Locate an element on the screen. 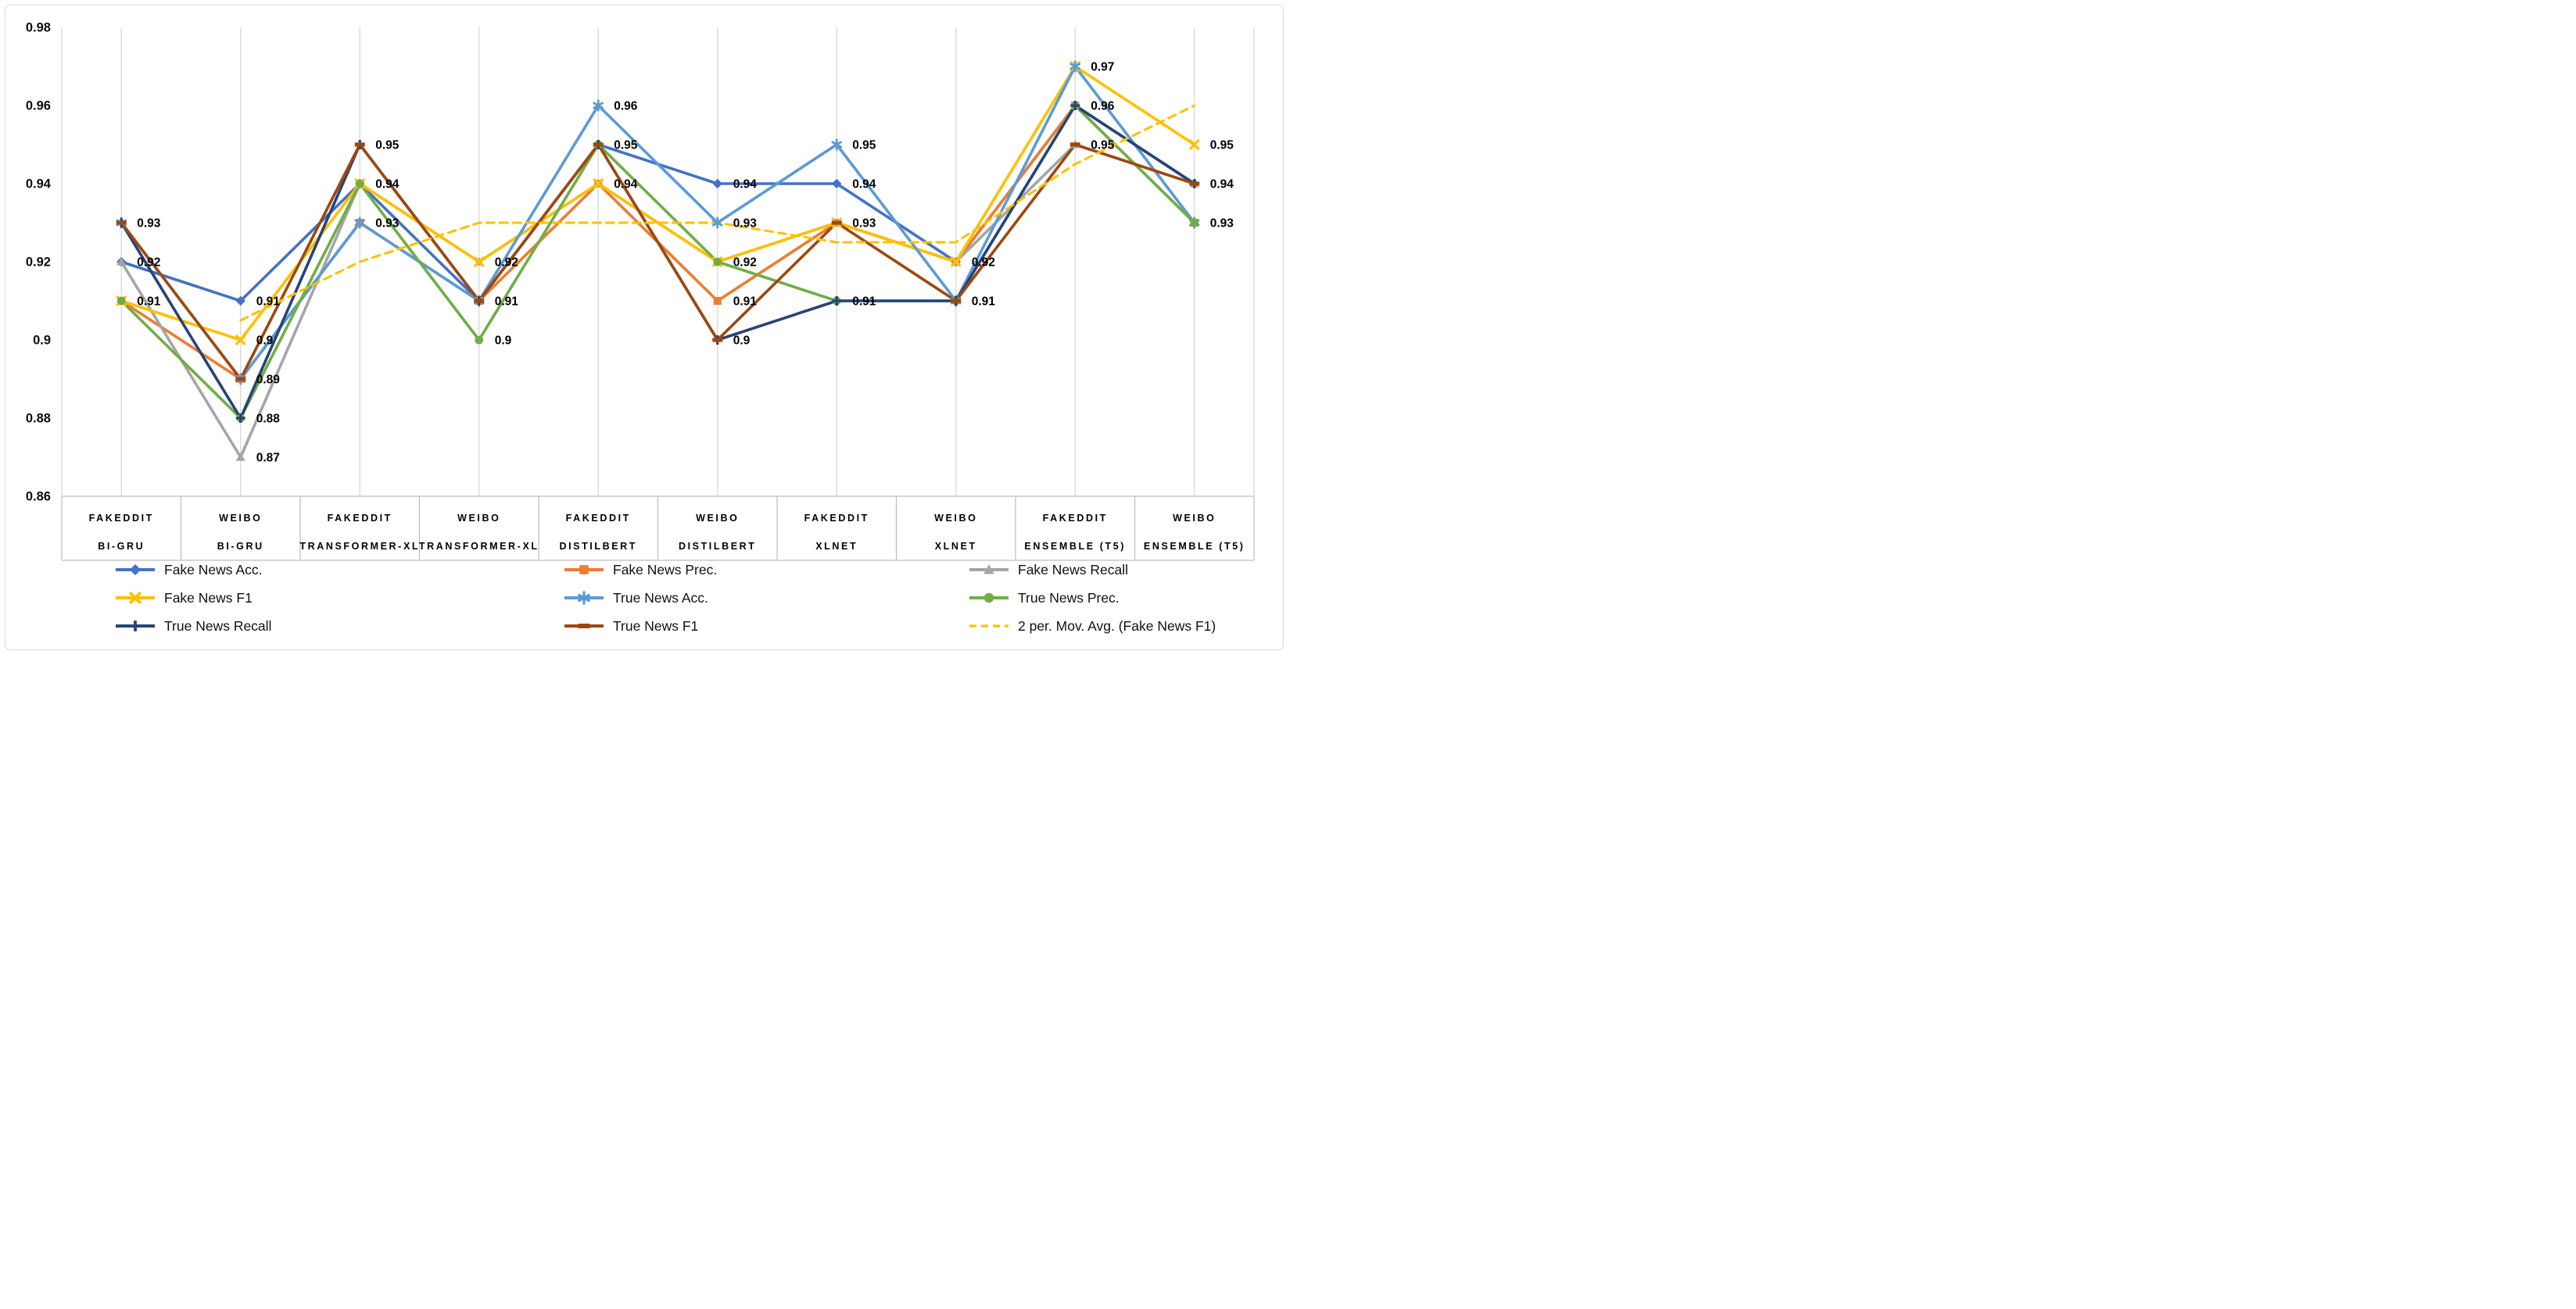 The width and height of the screenshot is (2576, 1309). x-axis-category-model: ENSEMBLE (T5) is located at coordinates (1194, 546).